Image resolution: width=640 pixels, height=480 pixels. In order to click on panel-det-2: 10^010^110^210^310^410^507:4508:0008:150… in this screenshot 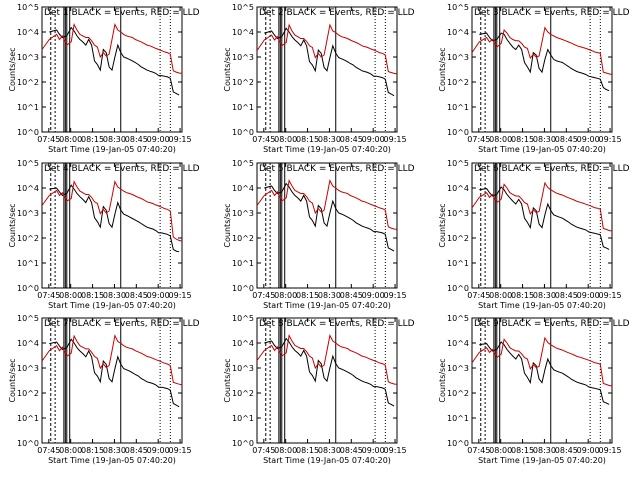, I will do `click(319, 78)`.